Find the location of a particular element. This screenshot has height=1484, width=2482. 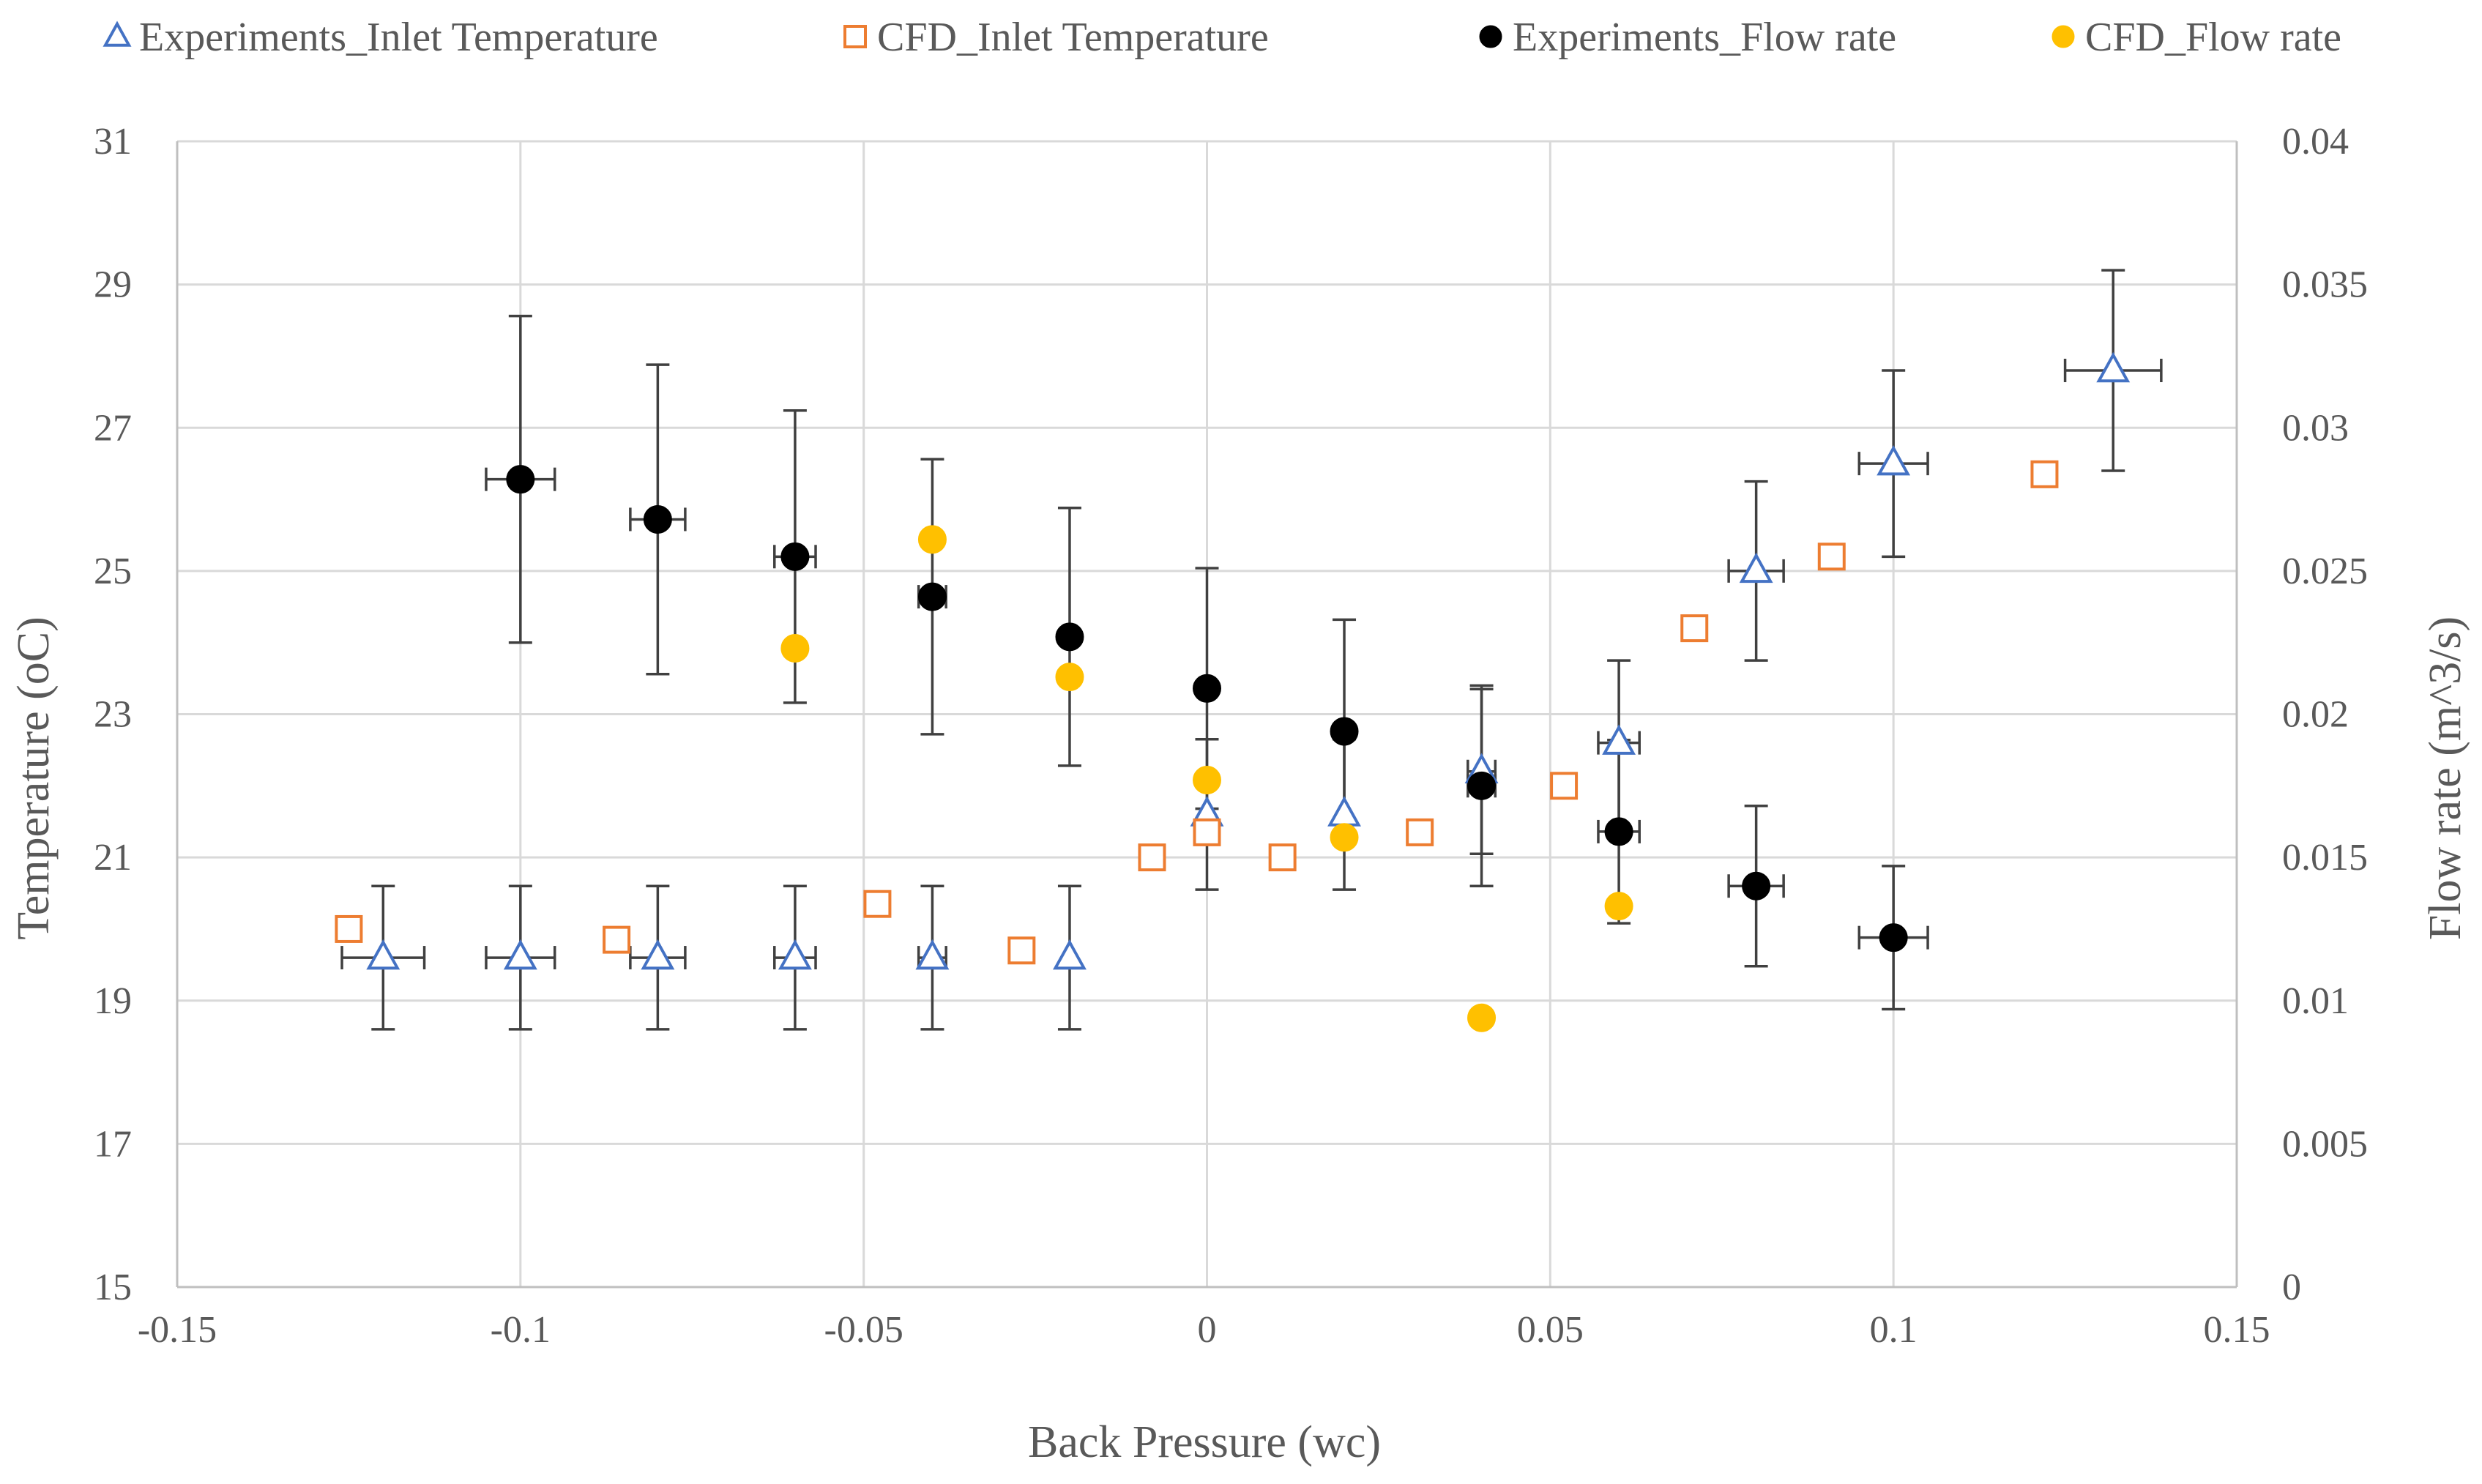

x-tick-label: -0.1 is located at coordinates (521, 1330).